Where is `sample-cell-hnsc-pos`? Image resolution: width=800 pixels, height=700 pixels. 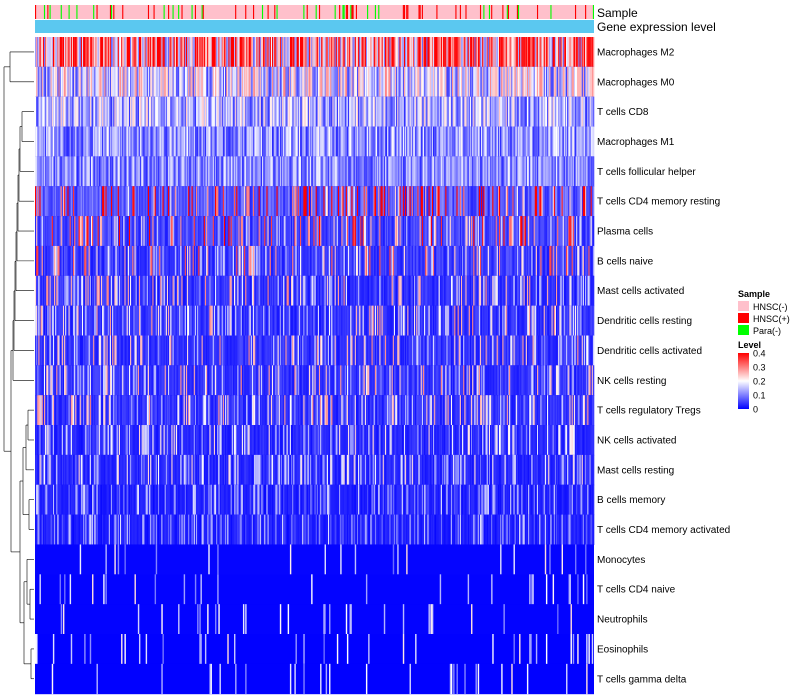 sample-cell-hnsc-pos is located at coordinates (420, 12).